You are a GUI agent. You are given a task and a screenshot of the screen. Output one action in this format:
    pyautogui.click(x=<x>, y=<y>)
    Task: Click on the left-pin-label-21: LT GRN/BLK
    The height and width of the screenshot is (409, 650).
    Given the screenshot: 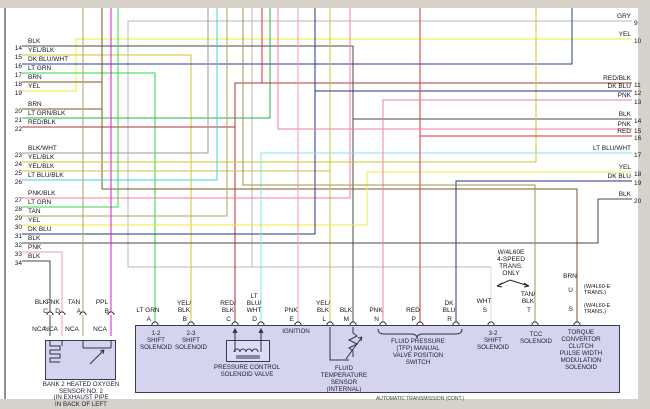 What is the action you would take?
    pyautogui.click(x=47, y=113)
    